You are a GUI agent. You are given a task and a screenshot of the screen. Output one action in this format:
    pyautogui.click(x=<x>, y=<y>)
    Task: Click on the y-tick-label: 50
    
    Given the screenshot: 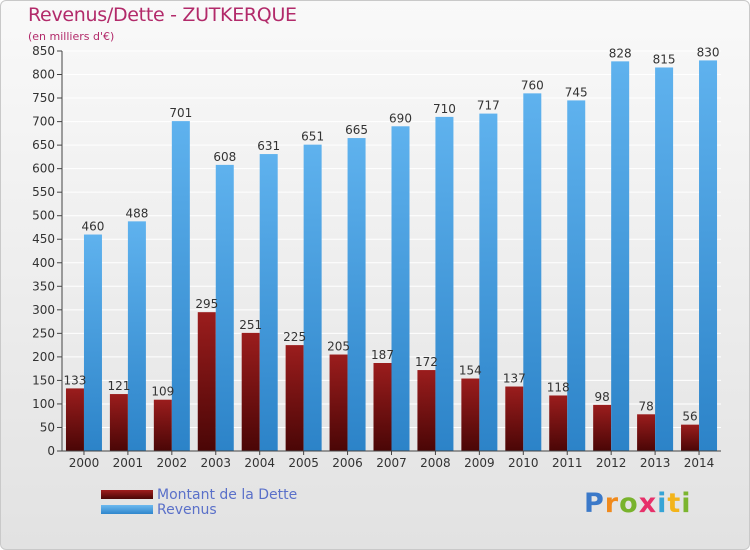 What is the action you would take?
    pyautogui.click(x=47, y=427)
    